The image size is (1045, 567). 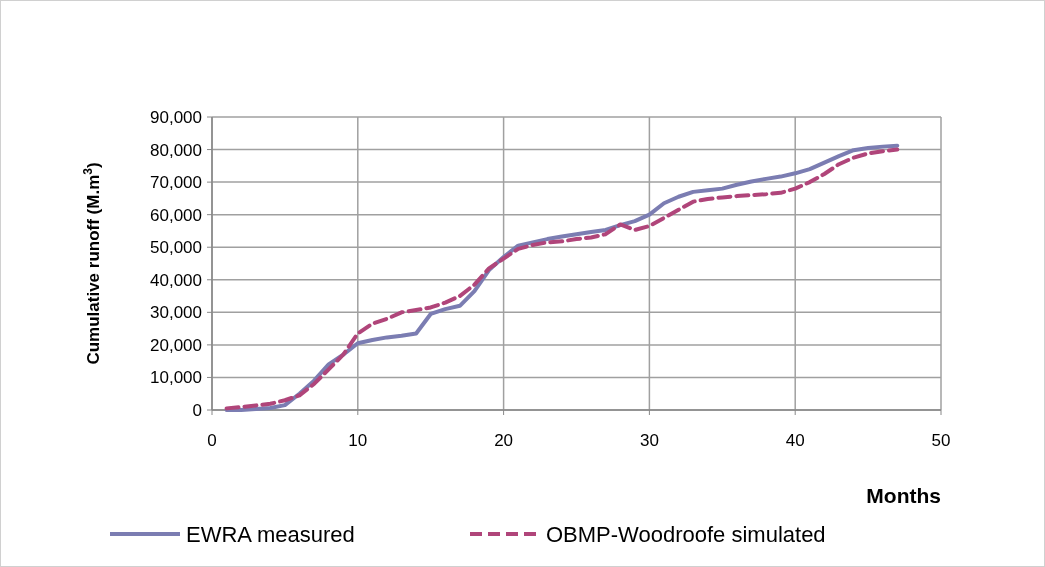 What do you see at coordinates (941, 440) in the screenshot?
I see `x-tick-label: 50` at bounding box center [941, 440].